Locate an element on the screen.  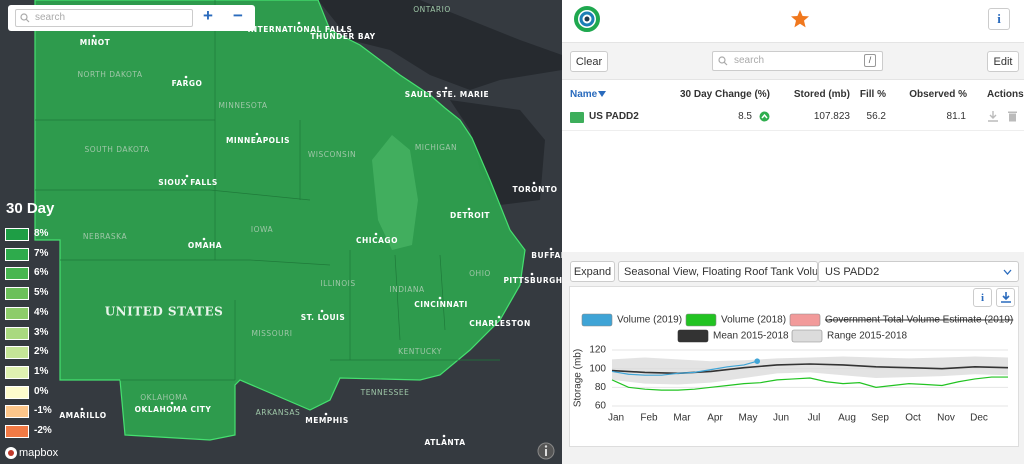
region-label: WISCONSIN is located at coordinates (332, 154).